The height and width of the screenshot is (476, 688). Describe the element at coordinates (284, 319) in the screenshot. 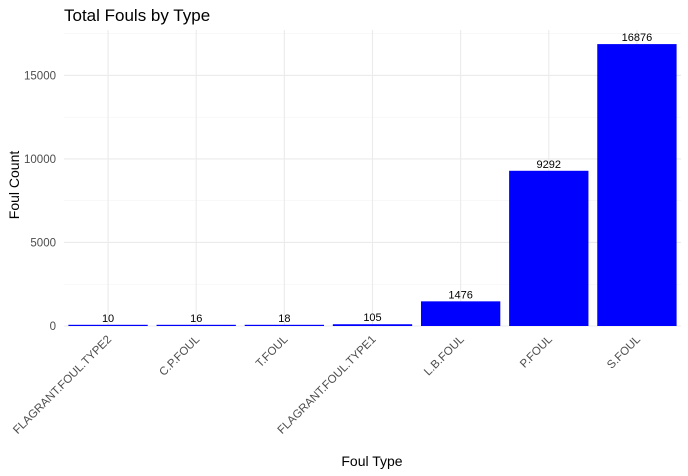

I see `bar-value-label: 18` at that location.